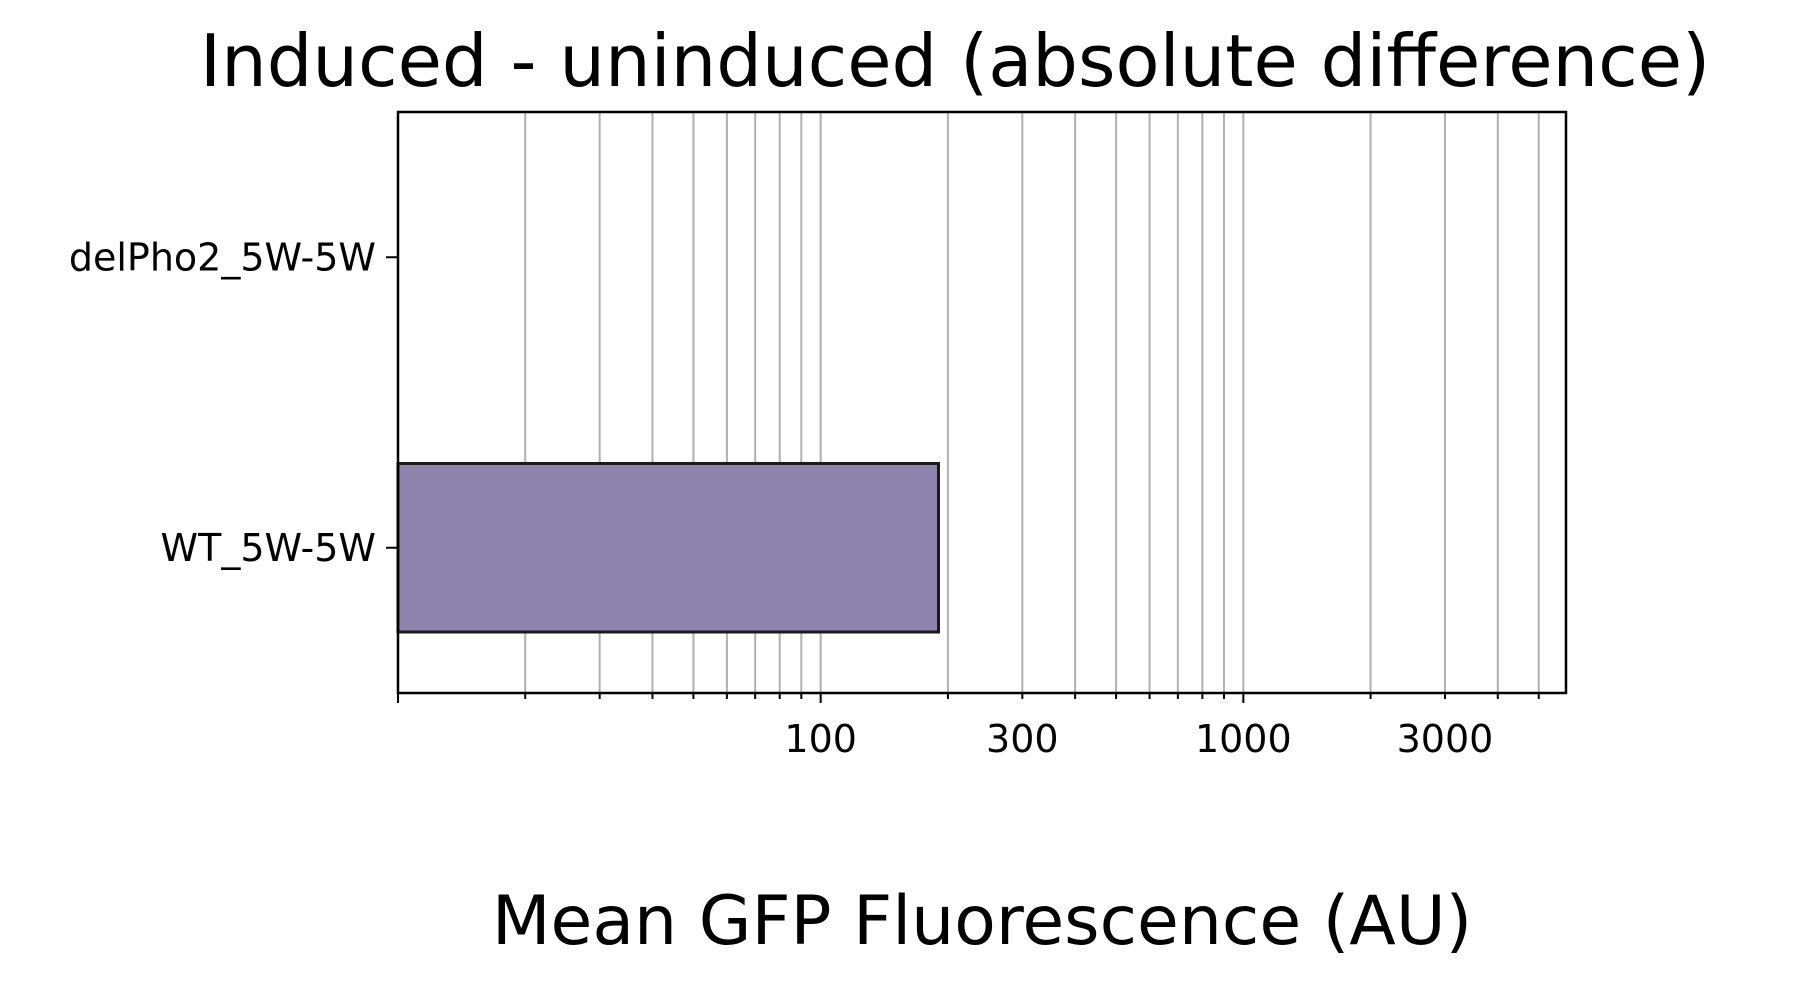 The width and height of the screenshot is (1793, 986). I want to click on y-tick-label: delPho2_5W-5W, so click(222, 257).